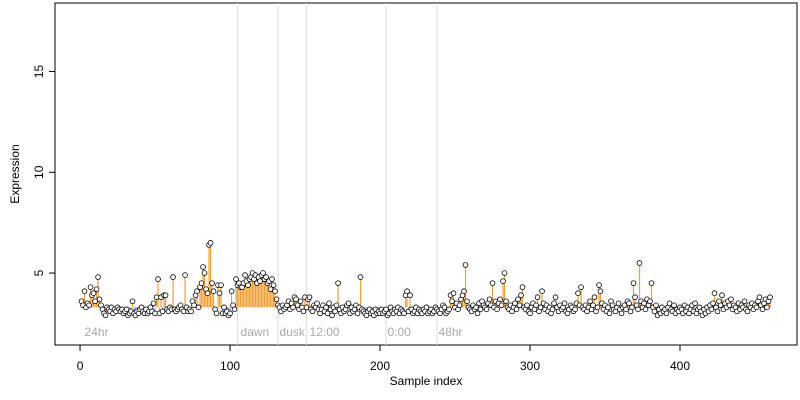 Image resolution: width=800 pixels, height=400 pixels. I want to click on y-tick-label: 5, so click(39, 272).